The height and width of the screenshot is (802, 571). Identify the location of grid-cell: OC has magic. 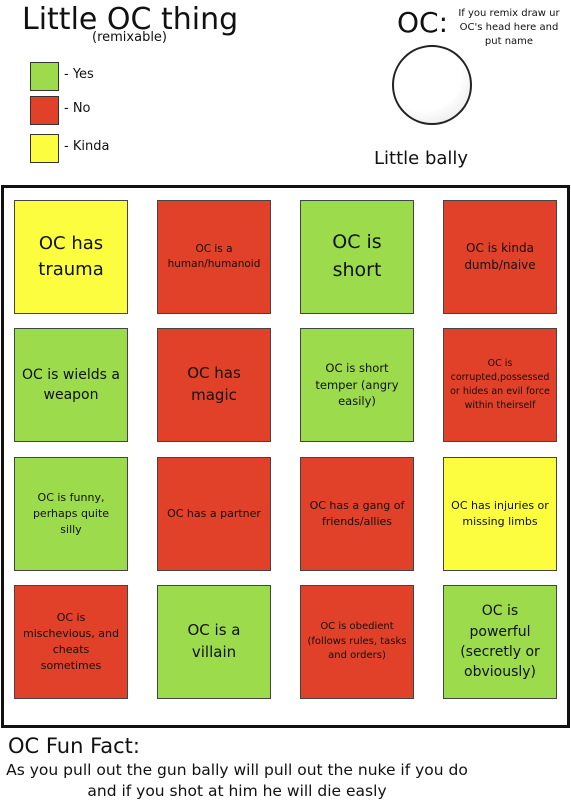
(214, 385).